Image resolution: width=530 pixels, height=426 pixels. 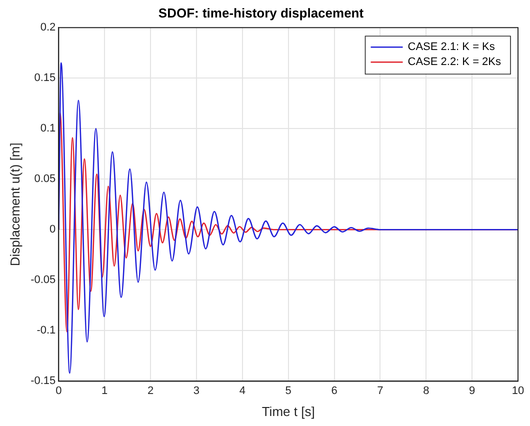 I want to click on x-axis-title: Time t [s], so click(x=288, y=411).